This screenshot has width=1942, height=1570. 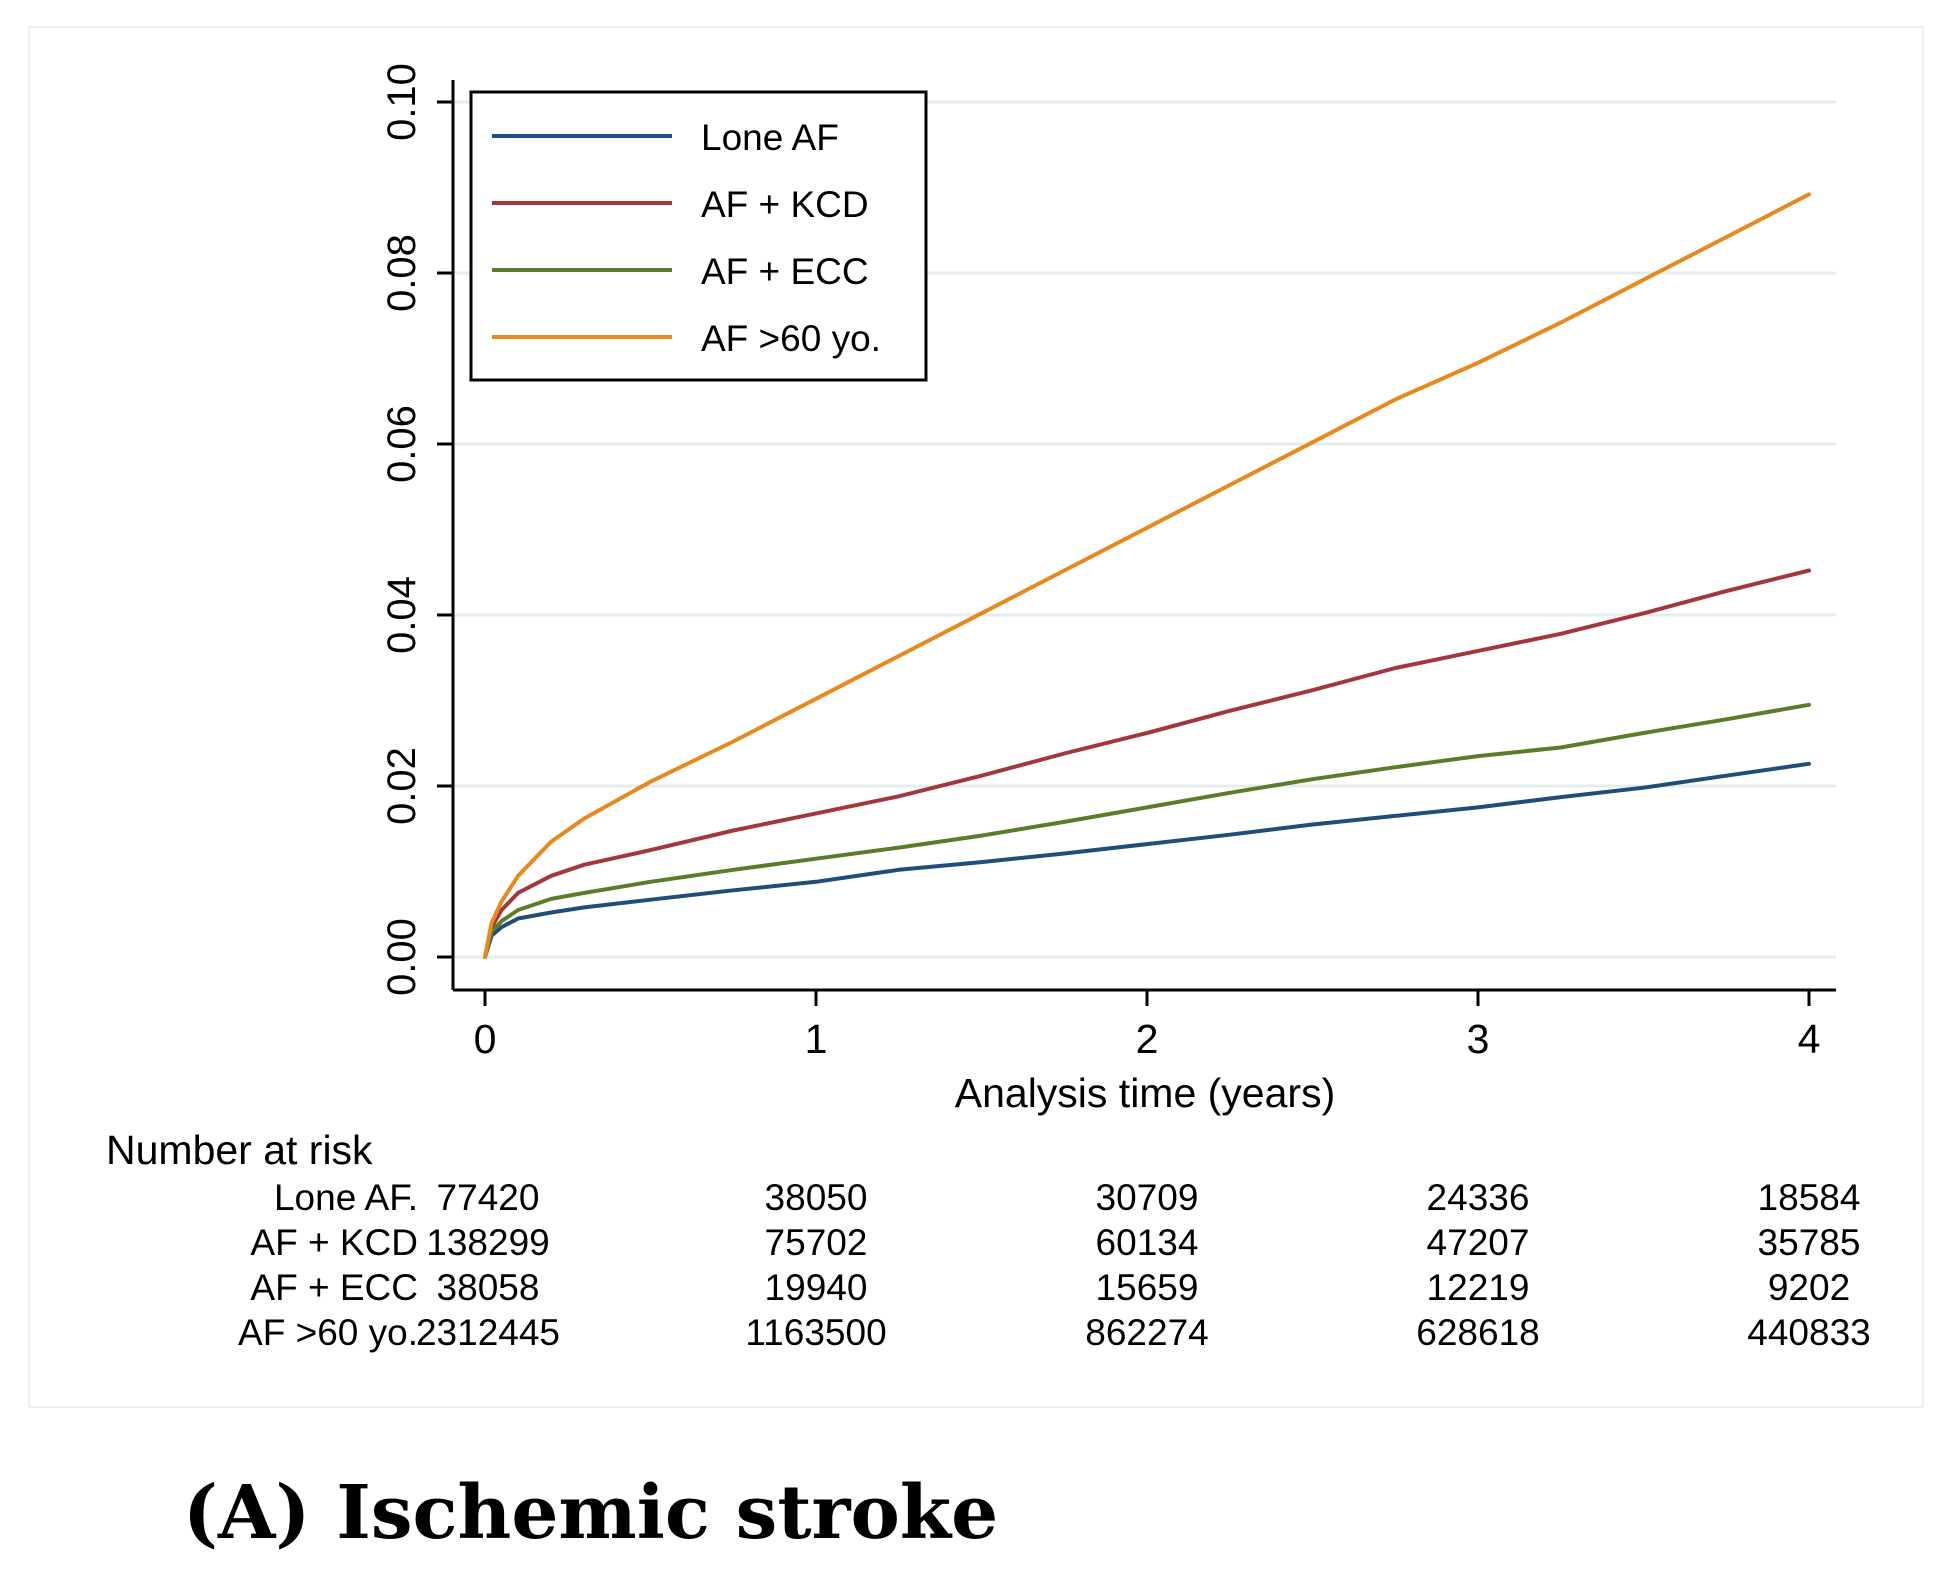 I want to click on risk-value: 1163500, so click(x=815, y=1332).